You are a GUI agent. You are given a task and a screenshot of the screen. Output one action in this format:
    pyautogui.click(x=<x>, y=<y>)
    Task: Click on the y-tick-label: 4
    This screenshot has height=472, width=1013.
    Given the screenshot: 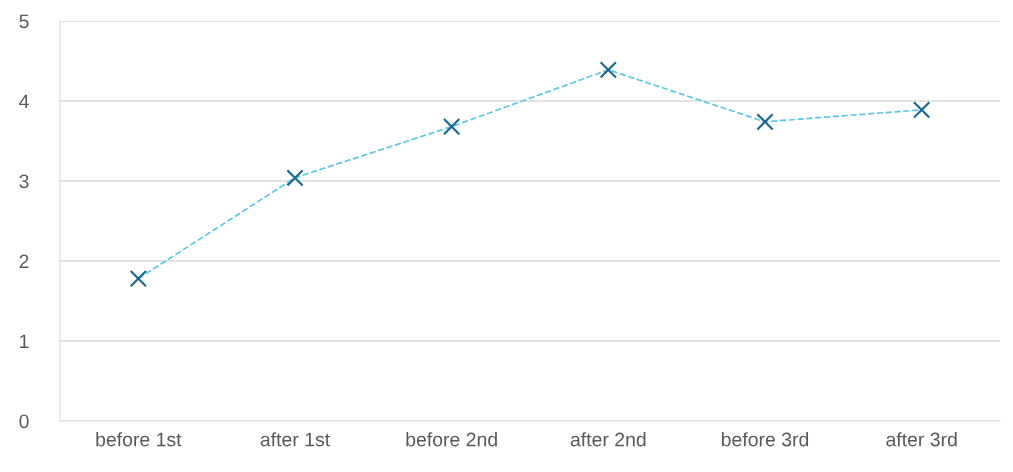 What is the action you would take?
    pyautogui.click(x=24, y=101)
    